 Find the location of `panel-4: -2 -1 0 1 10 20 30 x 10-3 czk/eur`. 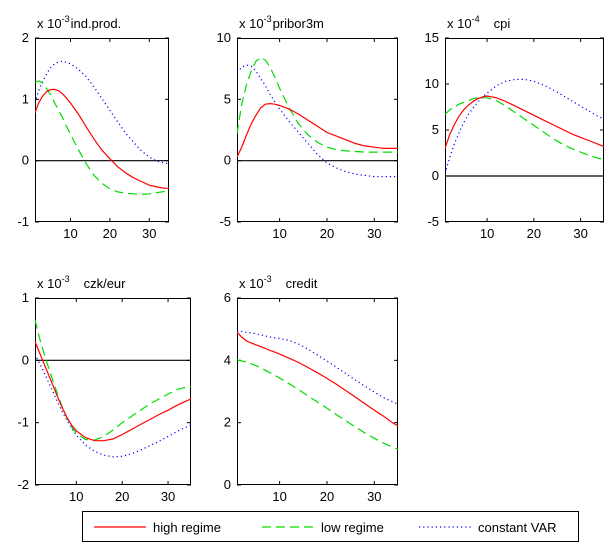

panel-4: -2 -1 0 1 10 20 30 x 10-3 czk/eur is located at coordinates (104, 389).